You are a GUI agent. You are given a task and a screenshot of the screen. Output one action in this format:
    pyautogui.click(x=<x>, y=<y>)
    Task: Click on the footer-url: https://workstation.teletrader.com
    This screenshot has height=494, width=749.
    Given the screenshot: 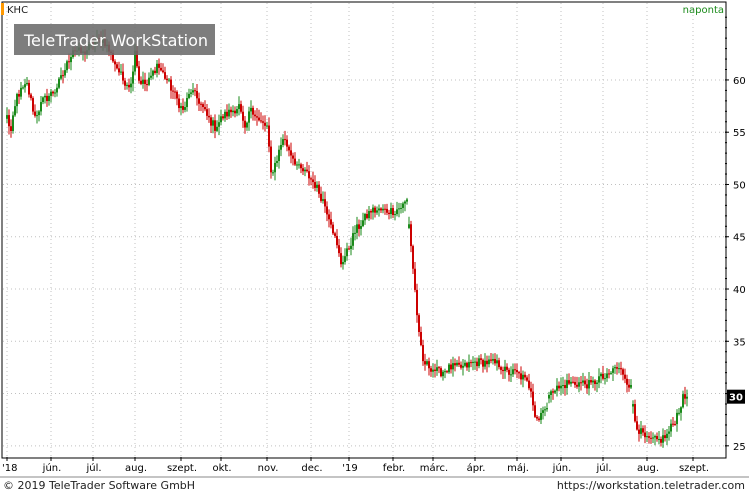 What is the action you would take?
    pyautogui.click(x=651, y=485)
    